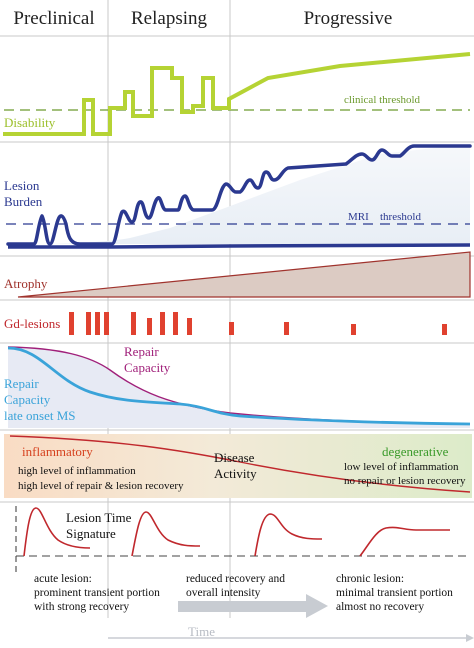  I want to click on inflammatory-title: inflammatory, so click(57, 451).